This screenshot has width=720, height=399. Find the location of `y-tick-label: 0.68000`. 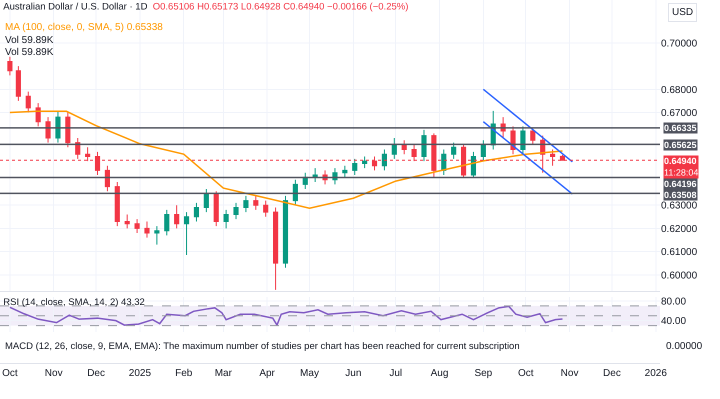

y-tick-label: 0.68000 is located at coordinates (679, 90).